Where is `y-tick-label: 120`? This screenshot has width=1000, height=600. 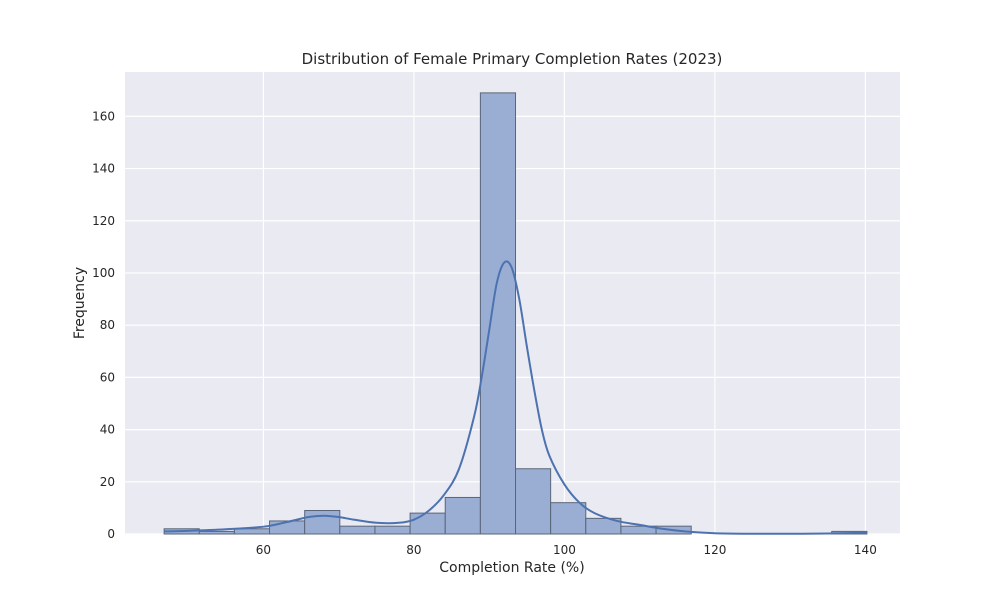 y-tick-label: 120 is located at coordinates (103, 221).